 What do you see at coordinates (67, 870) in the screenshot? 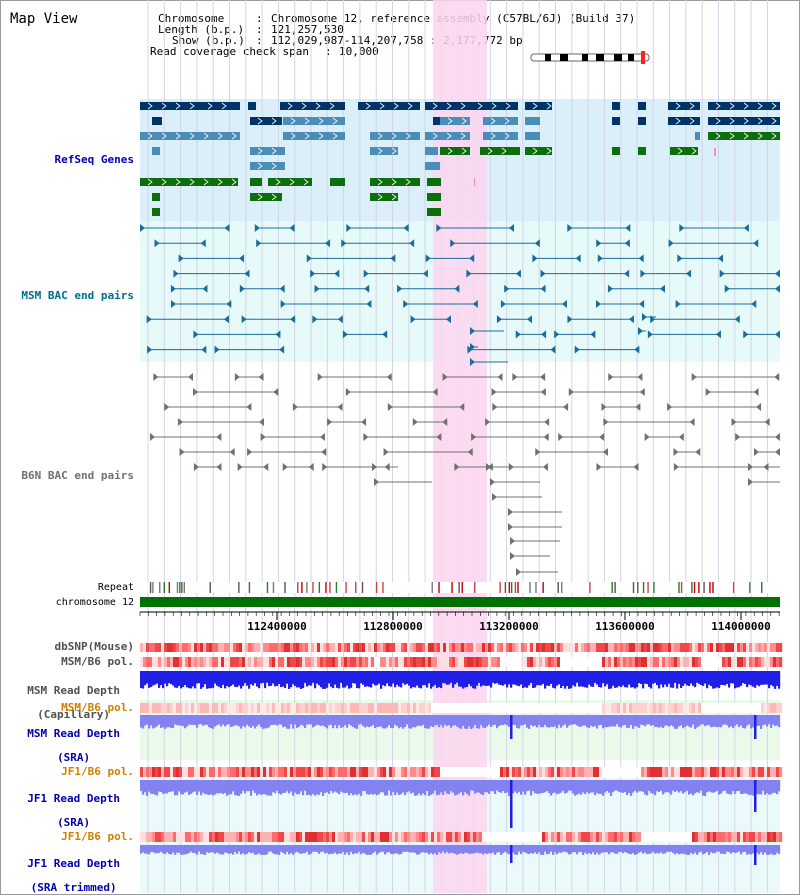
I see `track-label-jf1-depth-trimmed: JF1 Read Depth (SRA trimmed)` at bounding box center [67, 870].